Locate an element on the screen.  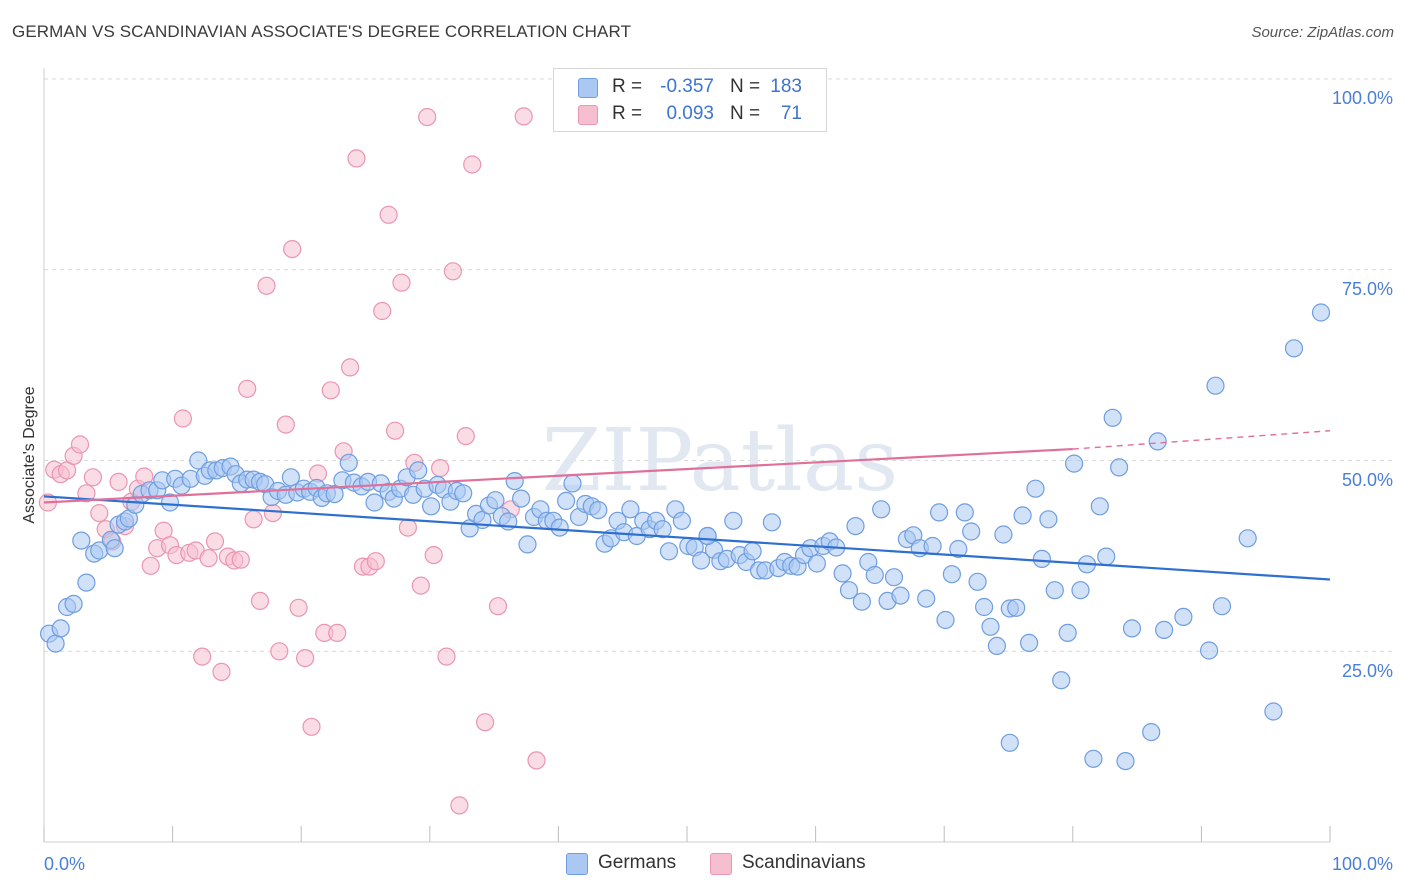
y-axis-label: Associate's Degree is located at coordinates (29, 454).